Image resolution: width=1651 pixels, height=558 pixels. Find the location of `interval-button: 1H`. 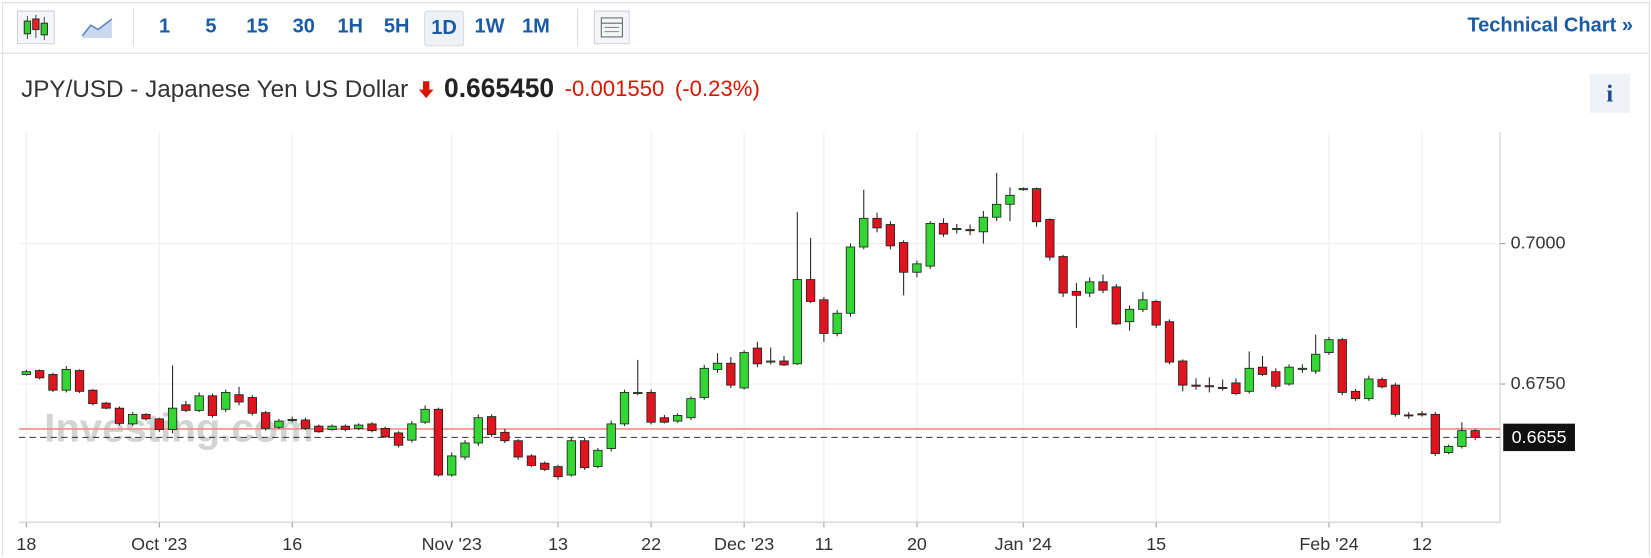

interval-button: 1H is located at coordinates (350, 26).